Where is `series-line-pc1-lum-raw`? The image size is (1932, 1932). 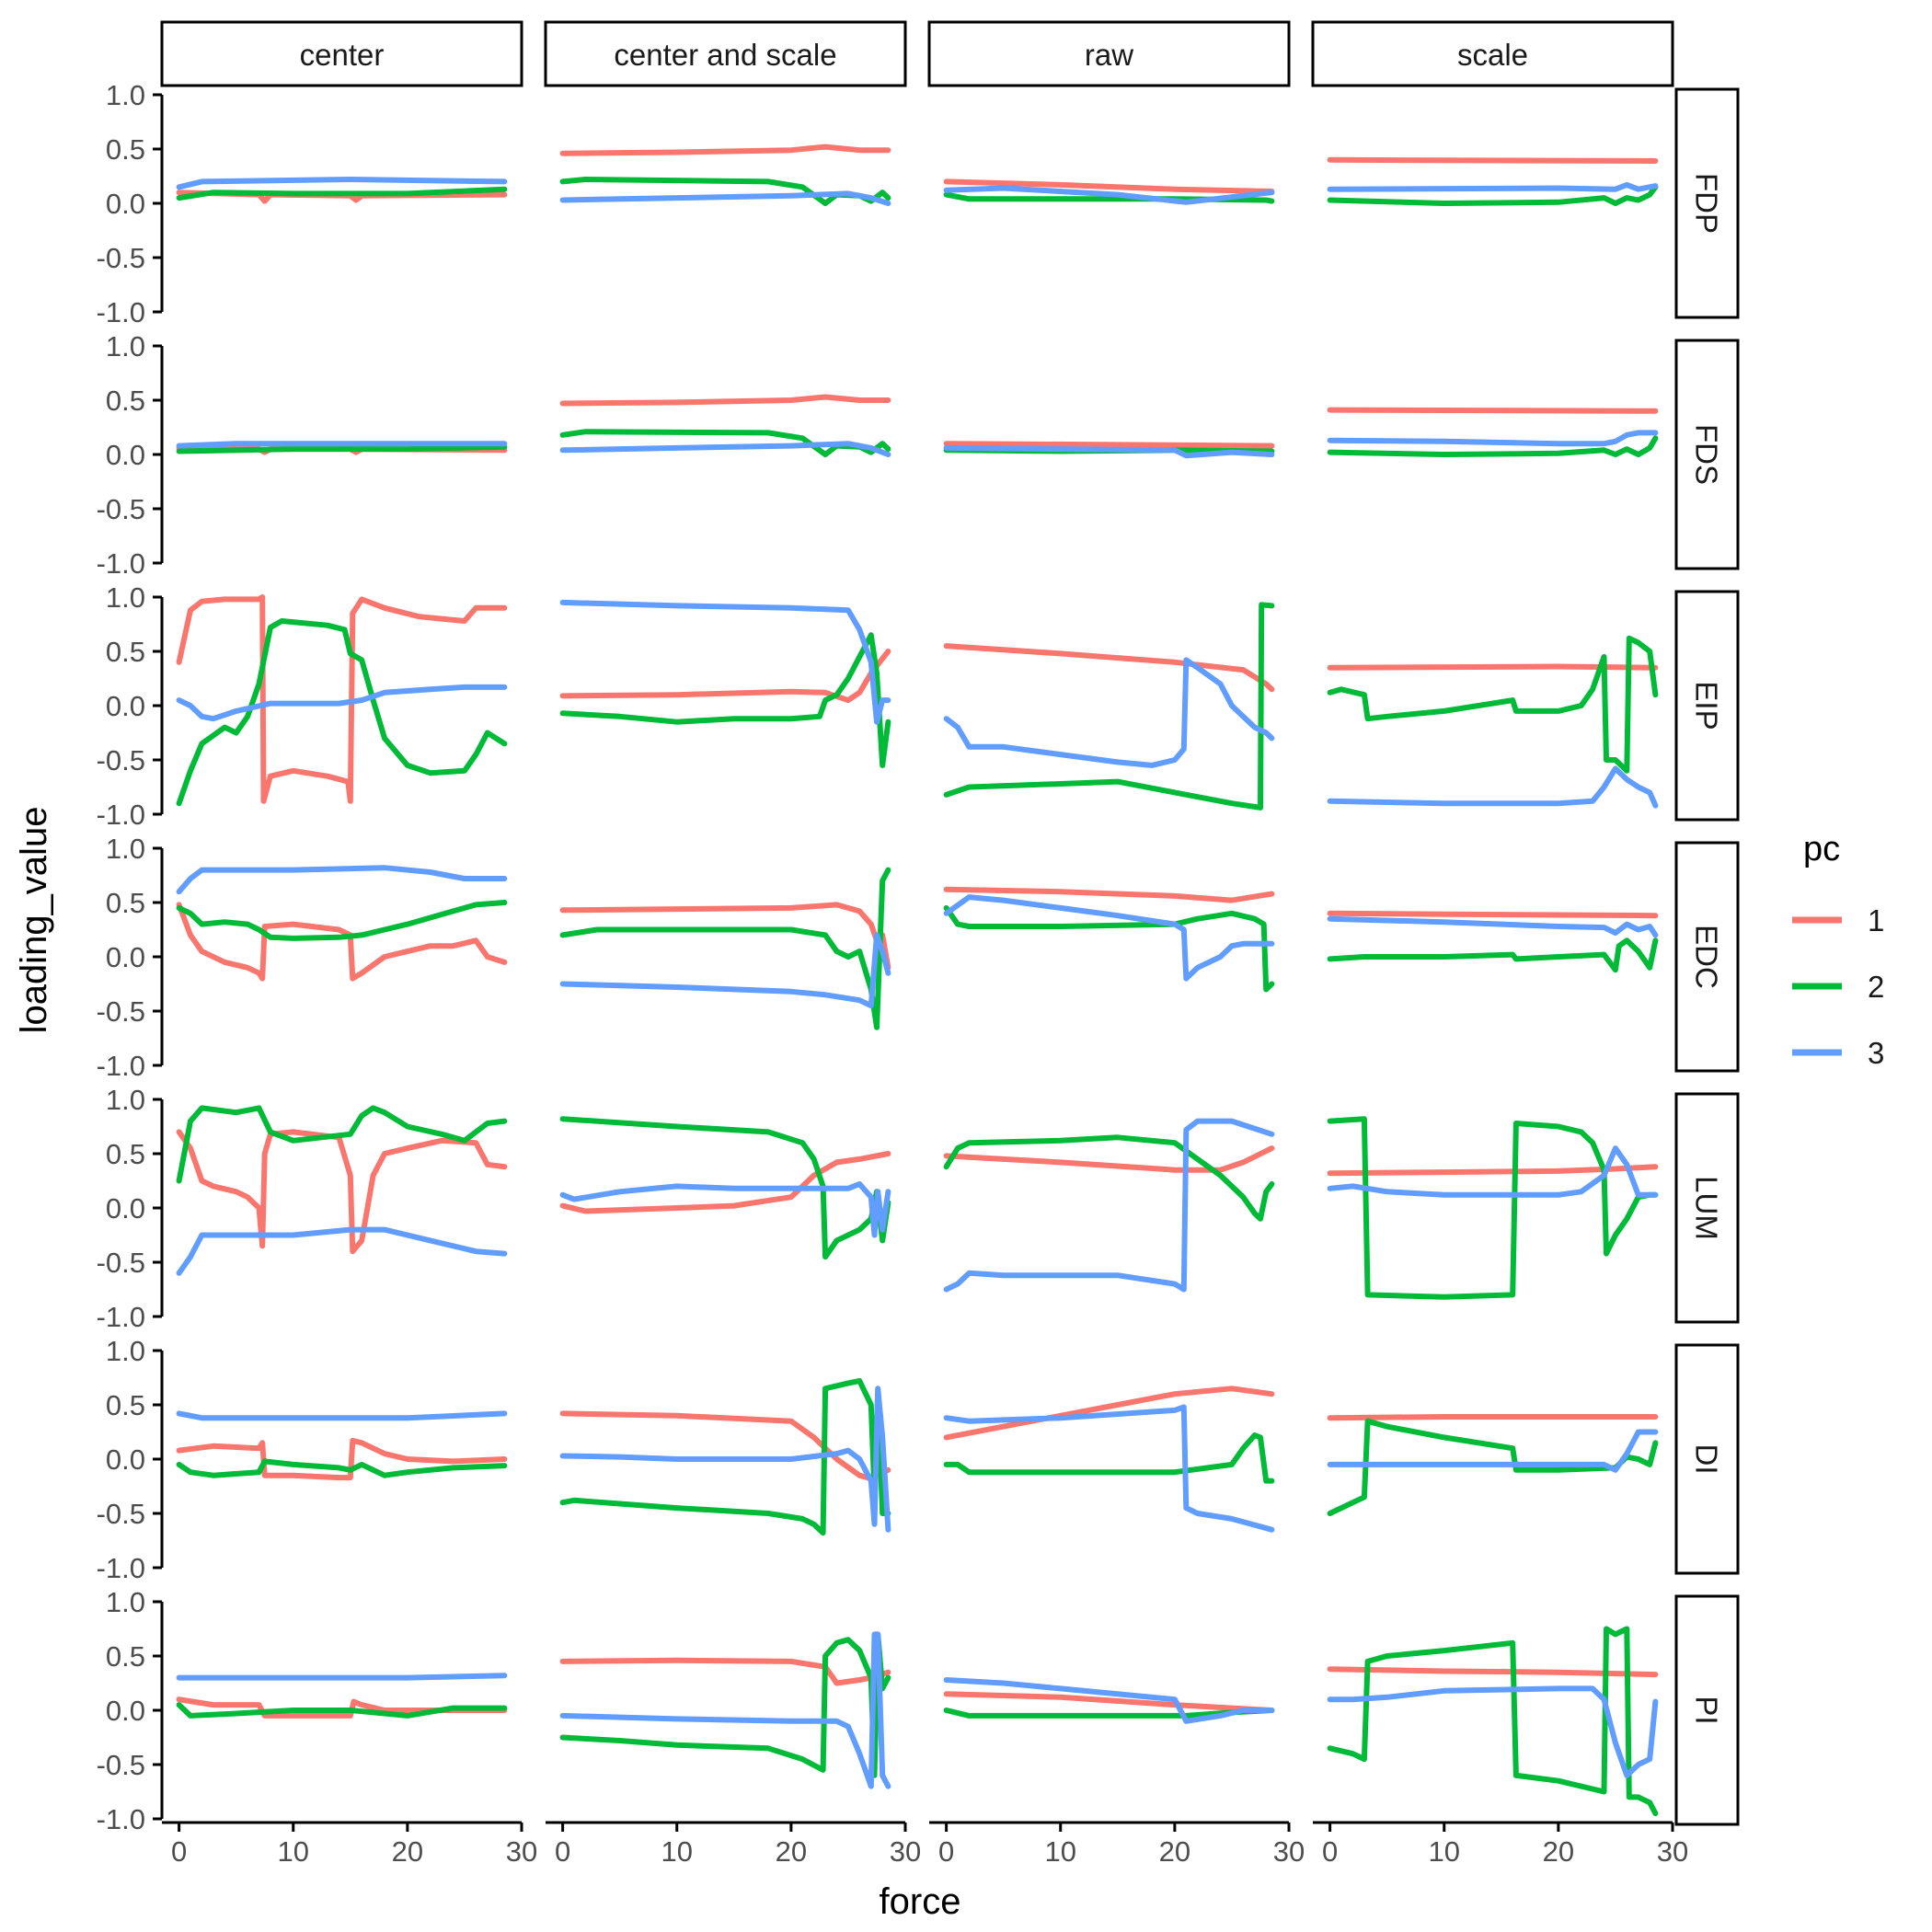 series-line-pc1-lum-raw is located at coordinates (1109, 1159).